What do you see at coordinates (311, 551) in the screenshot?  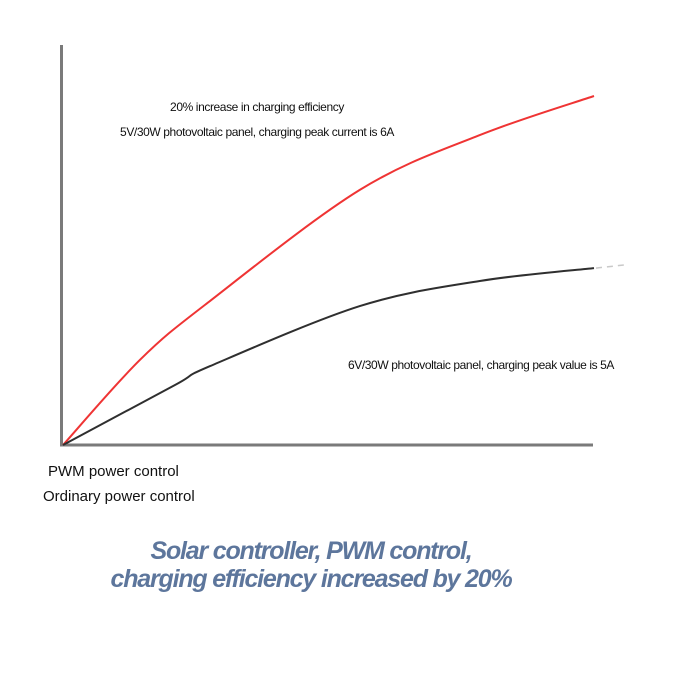 I see `page-title-line1: Solar controller, PWM control,` at bounding box center [311, 551].